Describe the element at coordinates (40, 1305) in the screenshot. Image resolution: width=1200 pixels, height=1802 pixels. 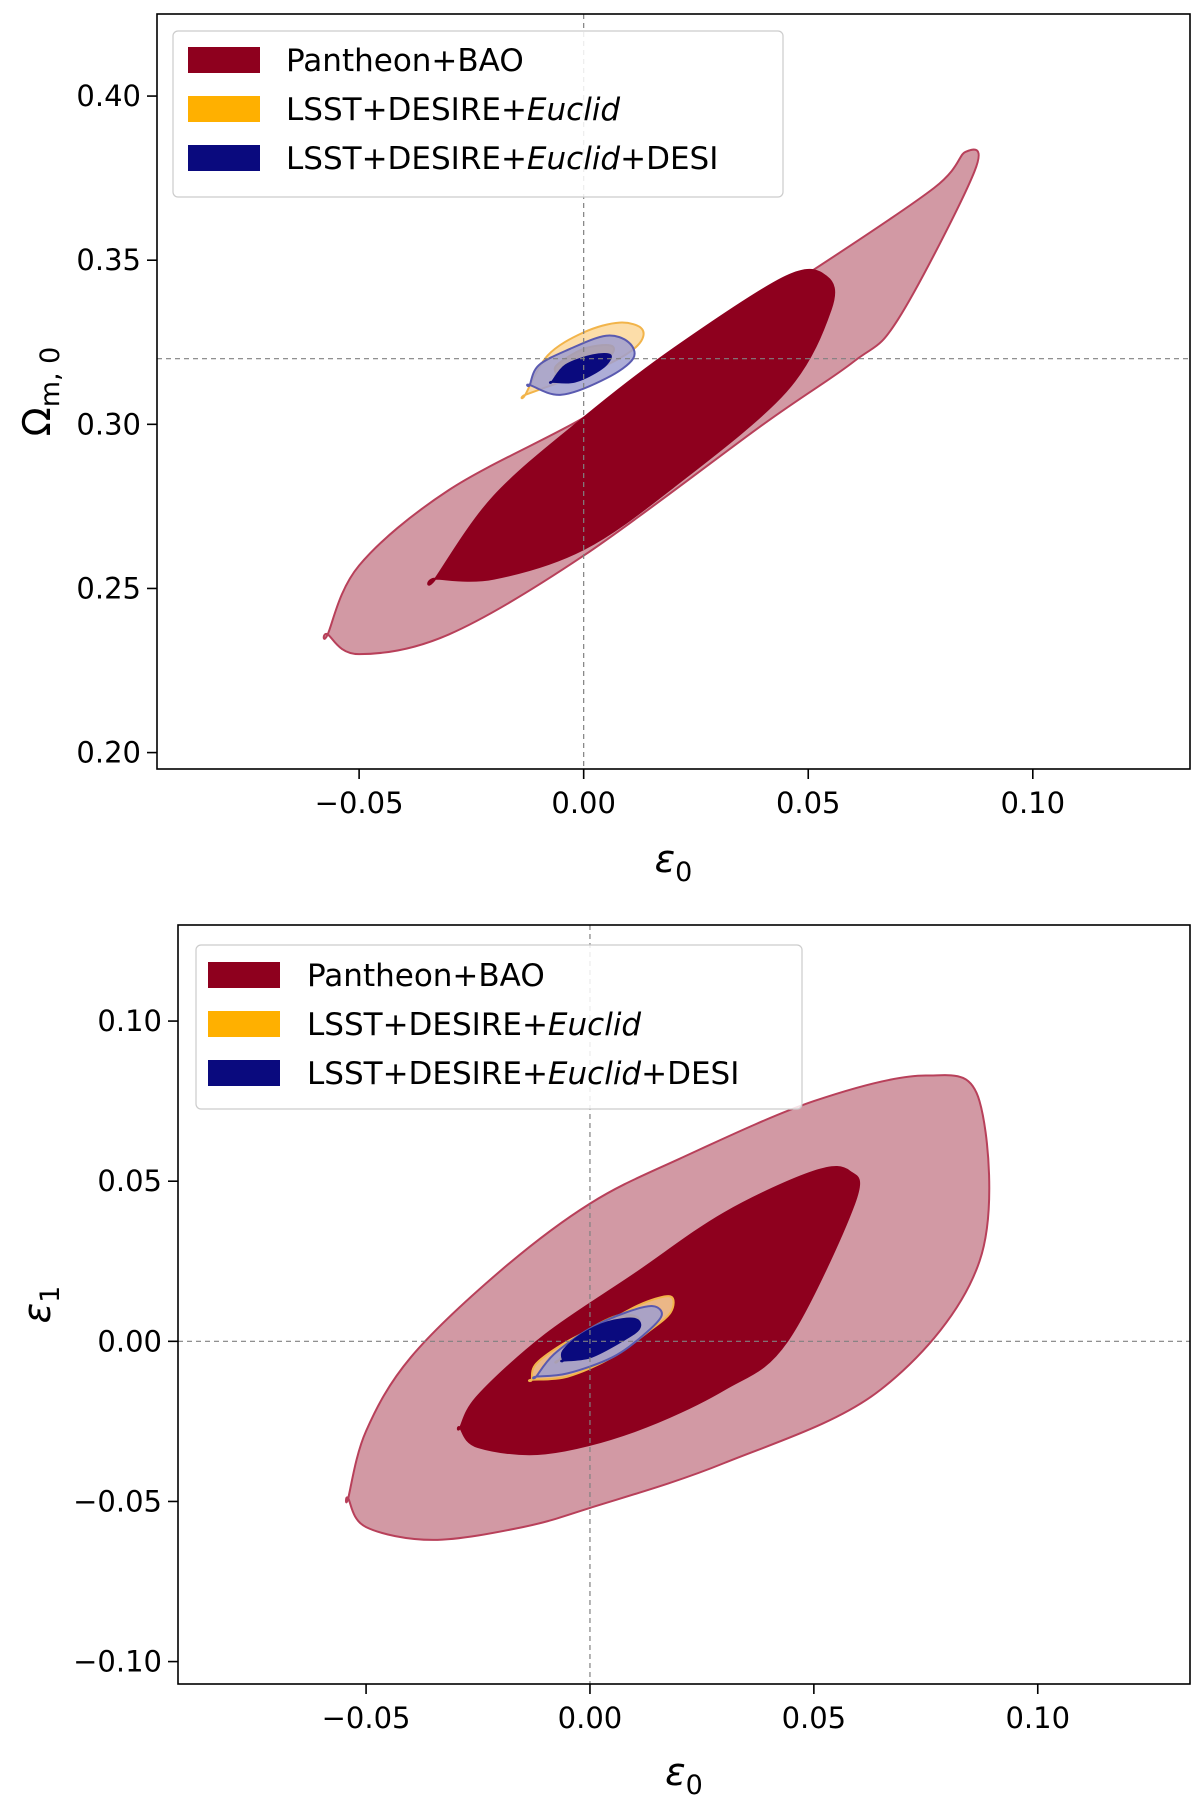
I see `y-axis-label: ε1` at that location.